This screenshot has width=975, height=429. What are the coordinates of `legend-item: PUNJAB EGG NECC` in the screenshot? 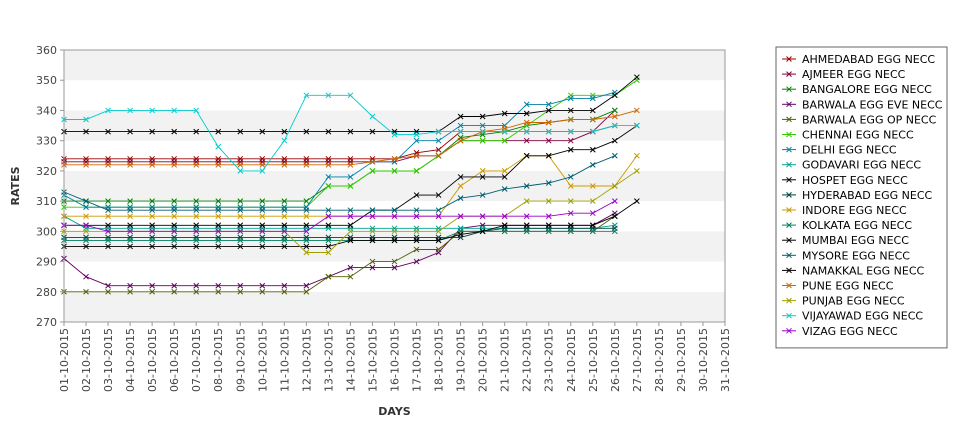 It's located at (843, 301).